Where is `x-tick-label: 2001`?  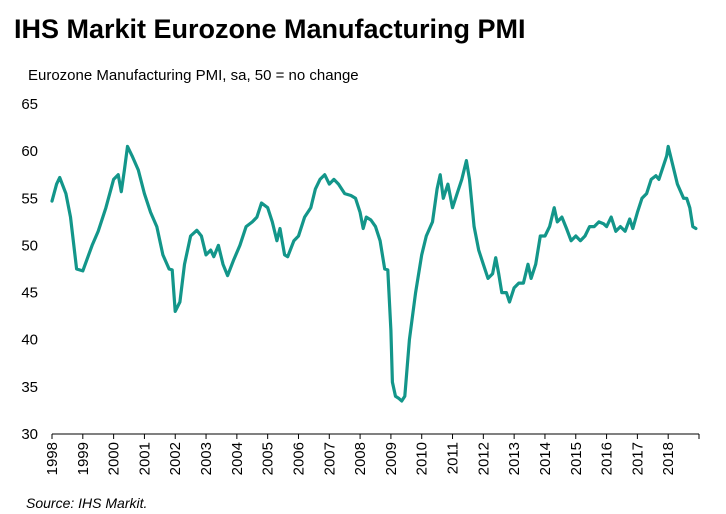
x-tick-label: 2001 is located at coordinates (144, 458).